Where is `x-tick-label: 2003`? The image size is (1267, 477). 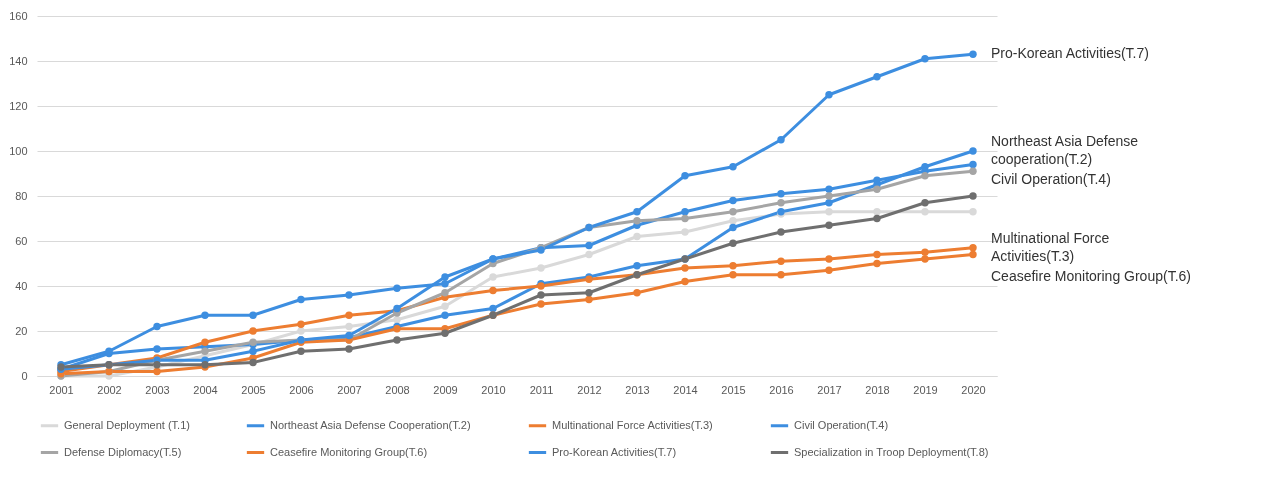
x-tick-label: 2003 is located at coordinates (157, 389).